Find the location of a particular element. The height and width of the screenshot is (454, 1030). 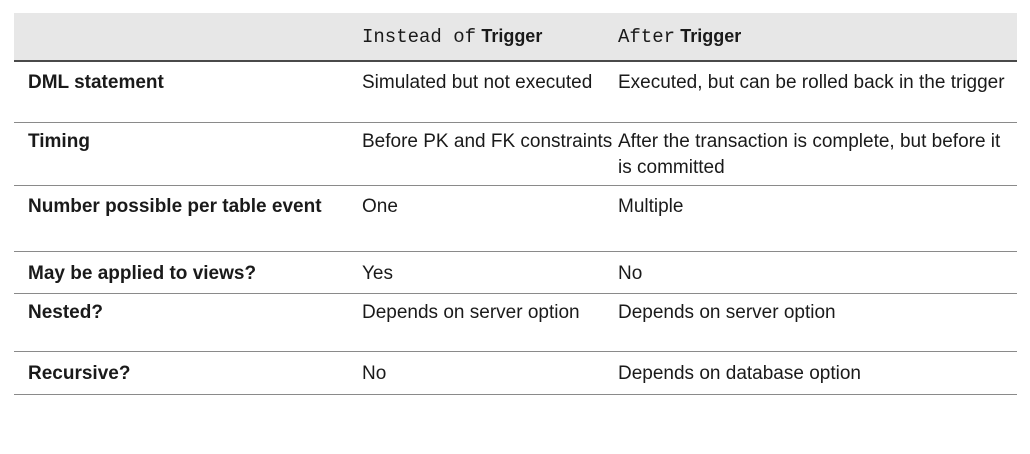

row-label: DML statement is located at coordinates (96, 82).